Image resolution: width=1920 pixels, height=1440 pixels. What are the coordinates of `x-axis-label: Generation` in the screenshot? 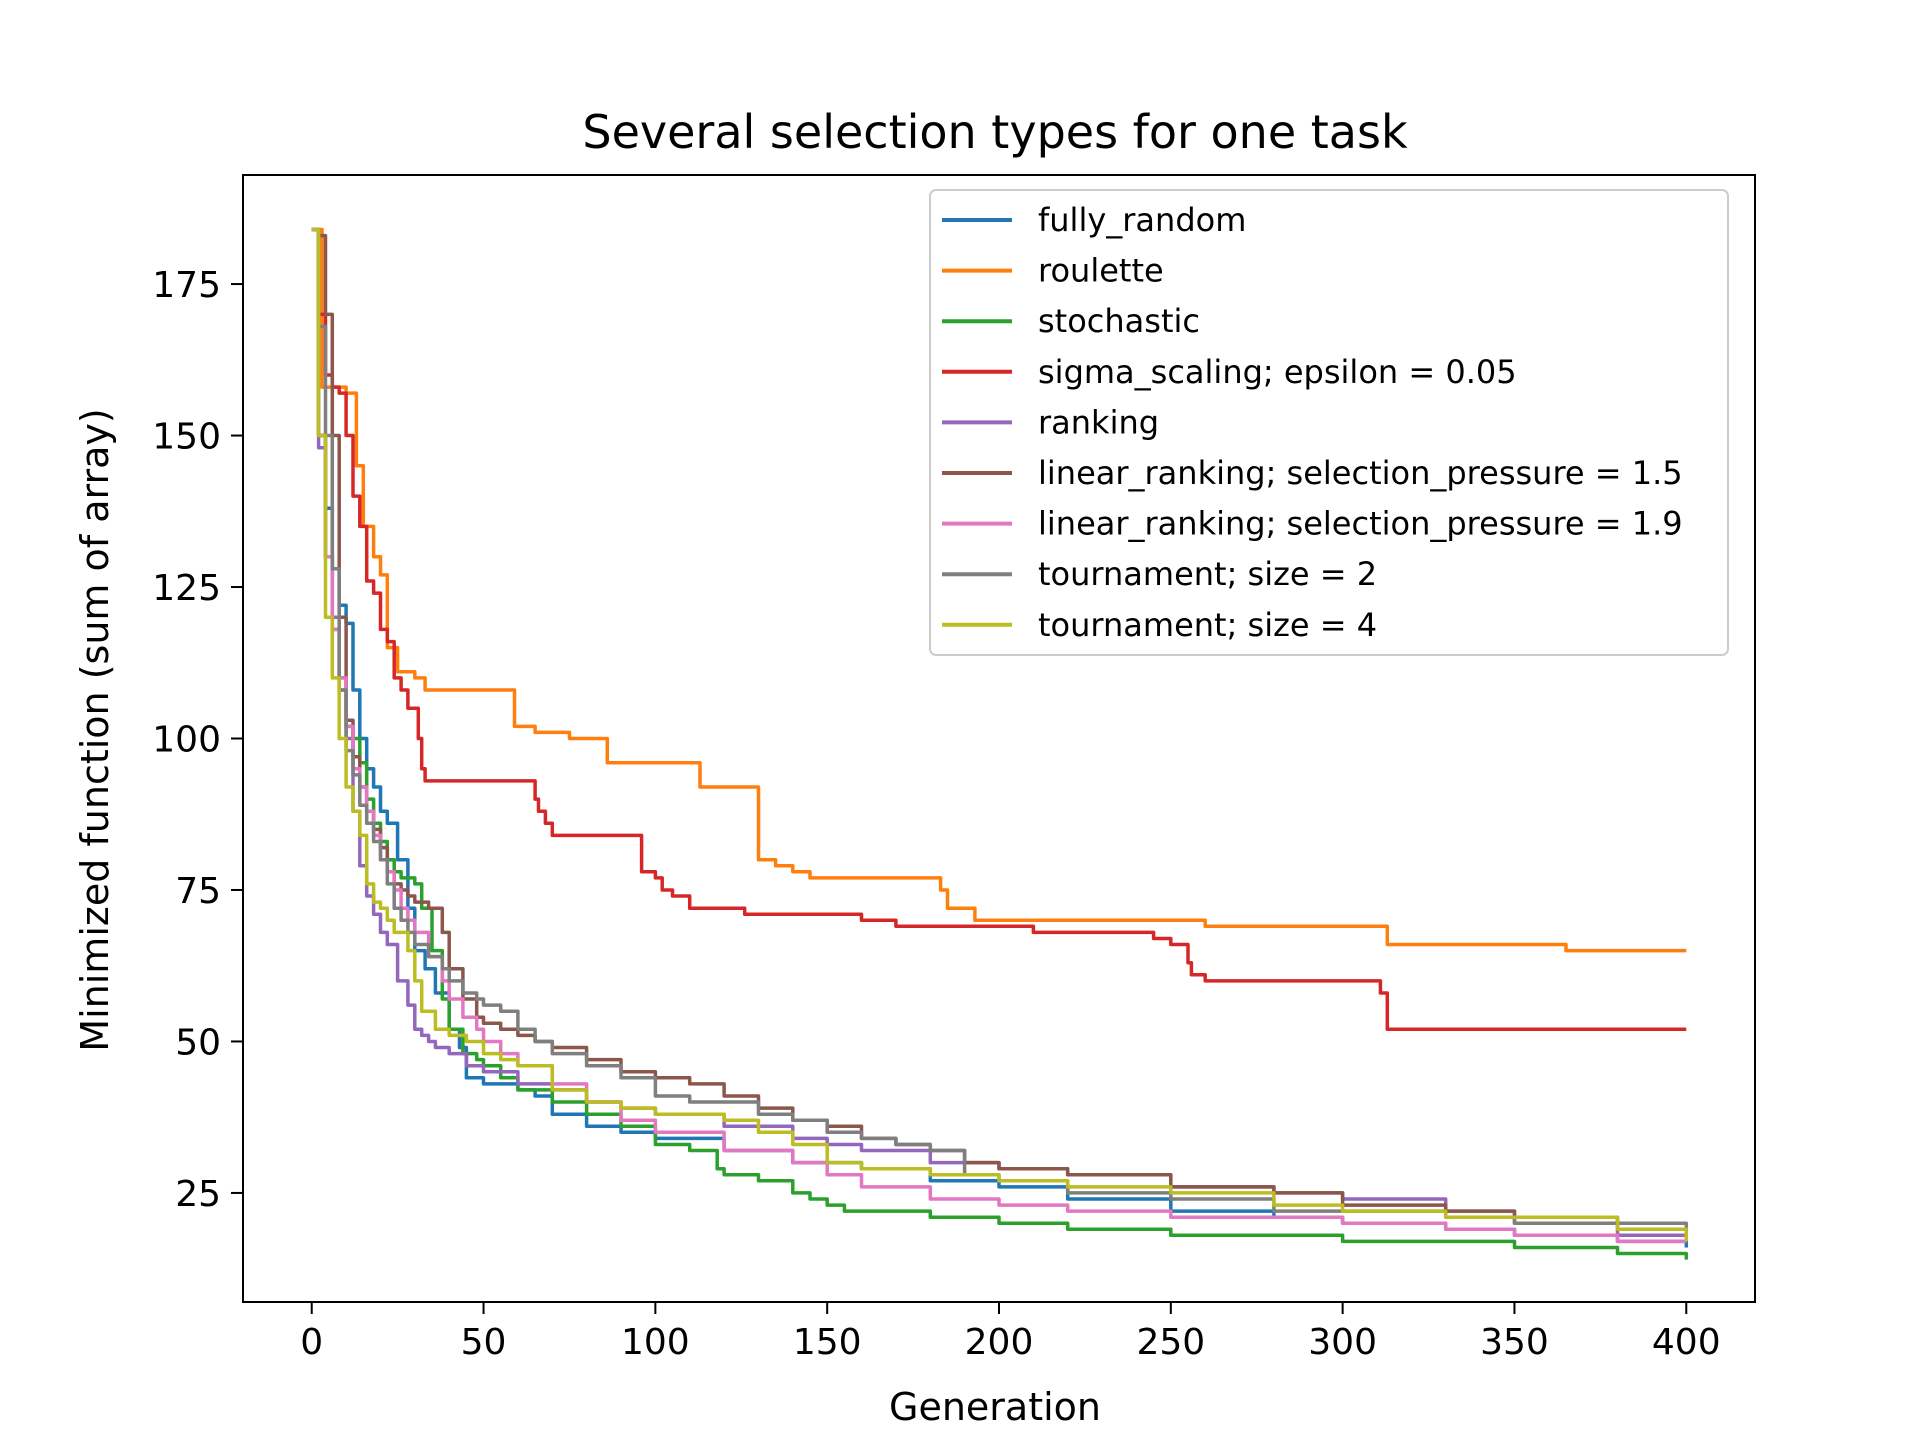 It's located at (995, 1407).